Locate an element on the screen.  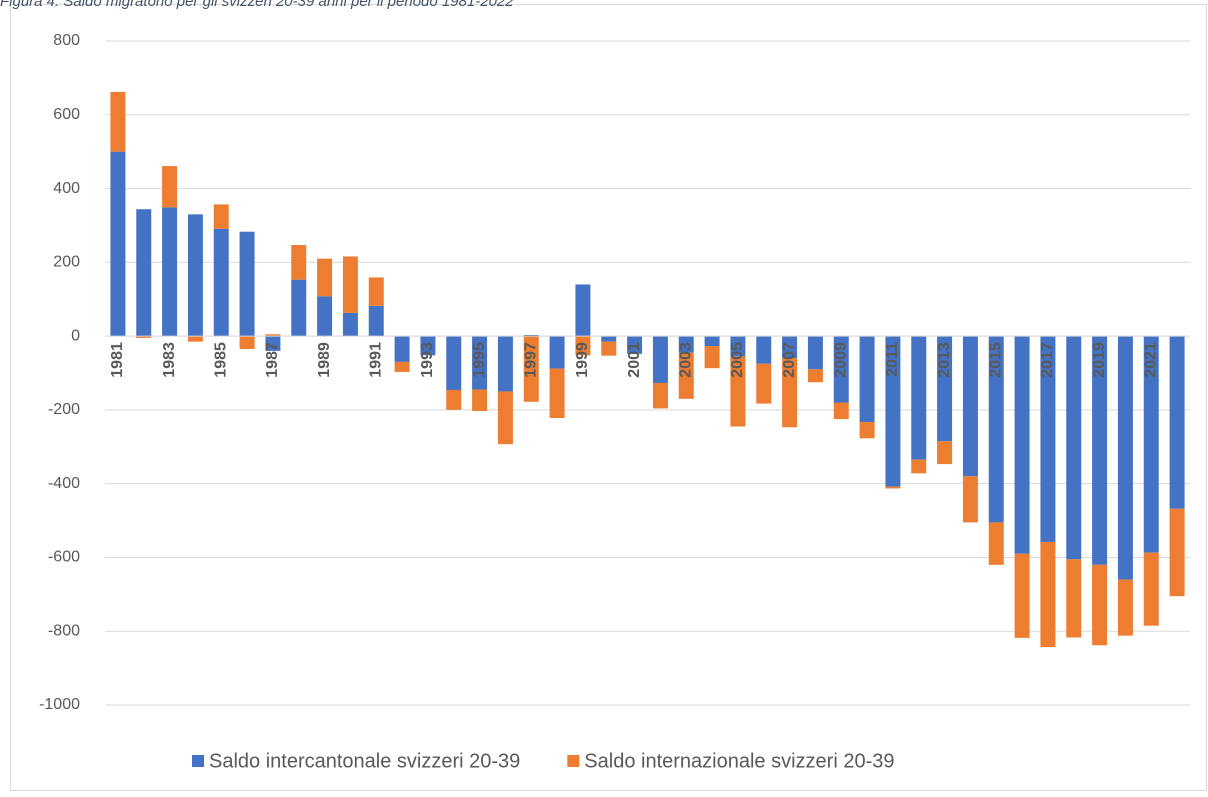
x-tick-label: 2001 is located at coordinates (634, 360).